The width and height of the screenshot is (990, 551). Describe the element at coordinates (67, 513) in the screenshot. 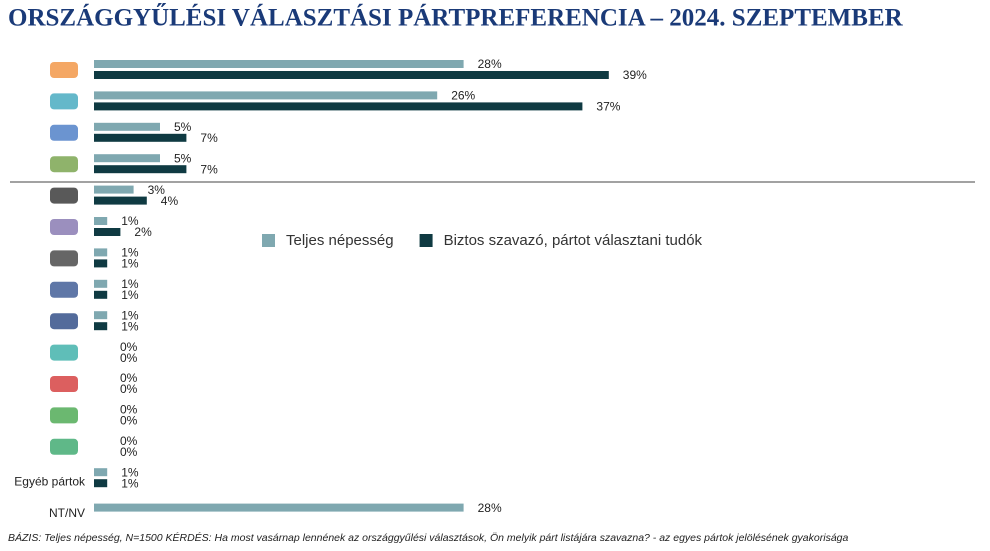

I see `category-label: NT/NV` at that location.